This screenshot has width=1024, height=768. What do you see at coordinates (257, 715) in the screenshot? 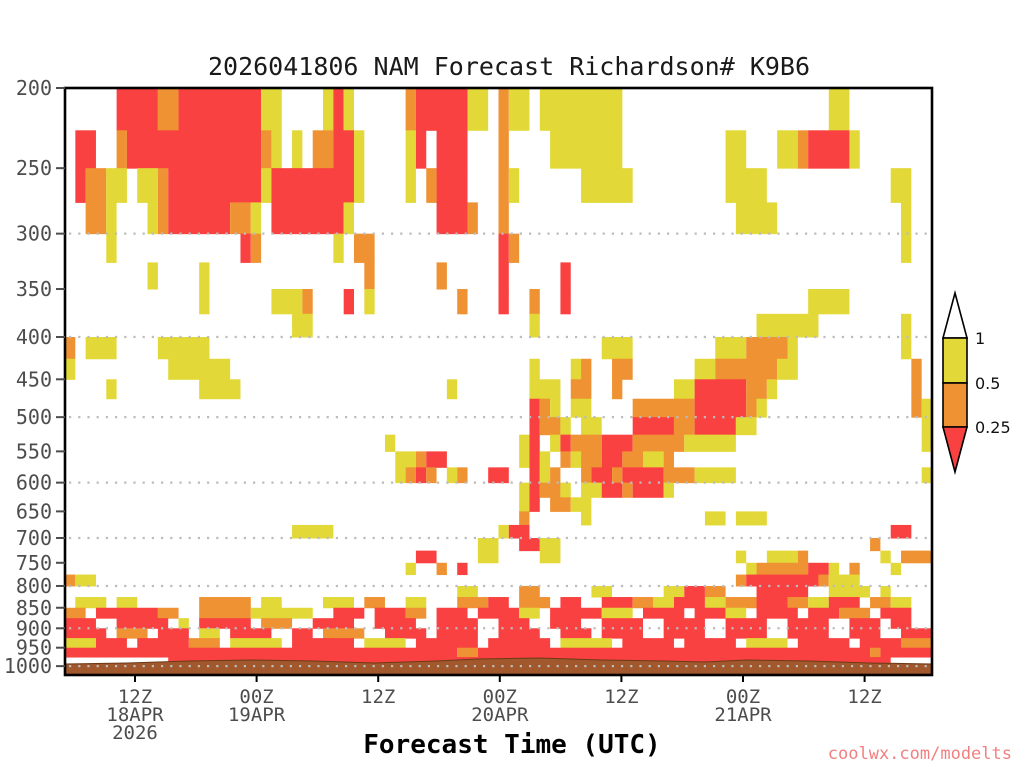
I see `date-label: 19APR` at bounding box center [257, 715].